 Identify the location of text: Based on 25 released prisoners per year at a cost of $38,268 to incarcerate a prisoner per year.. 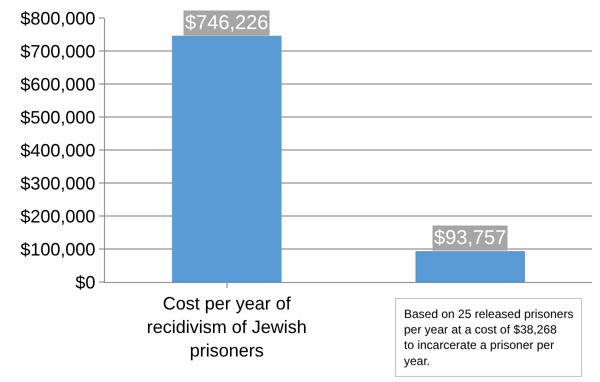
(489, 337).